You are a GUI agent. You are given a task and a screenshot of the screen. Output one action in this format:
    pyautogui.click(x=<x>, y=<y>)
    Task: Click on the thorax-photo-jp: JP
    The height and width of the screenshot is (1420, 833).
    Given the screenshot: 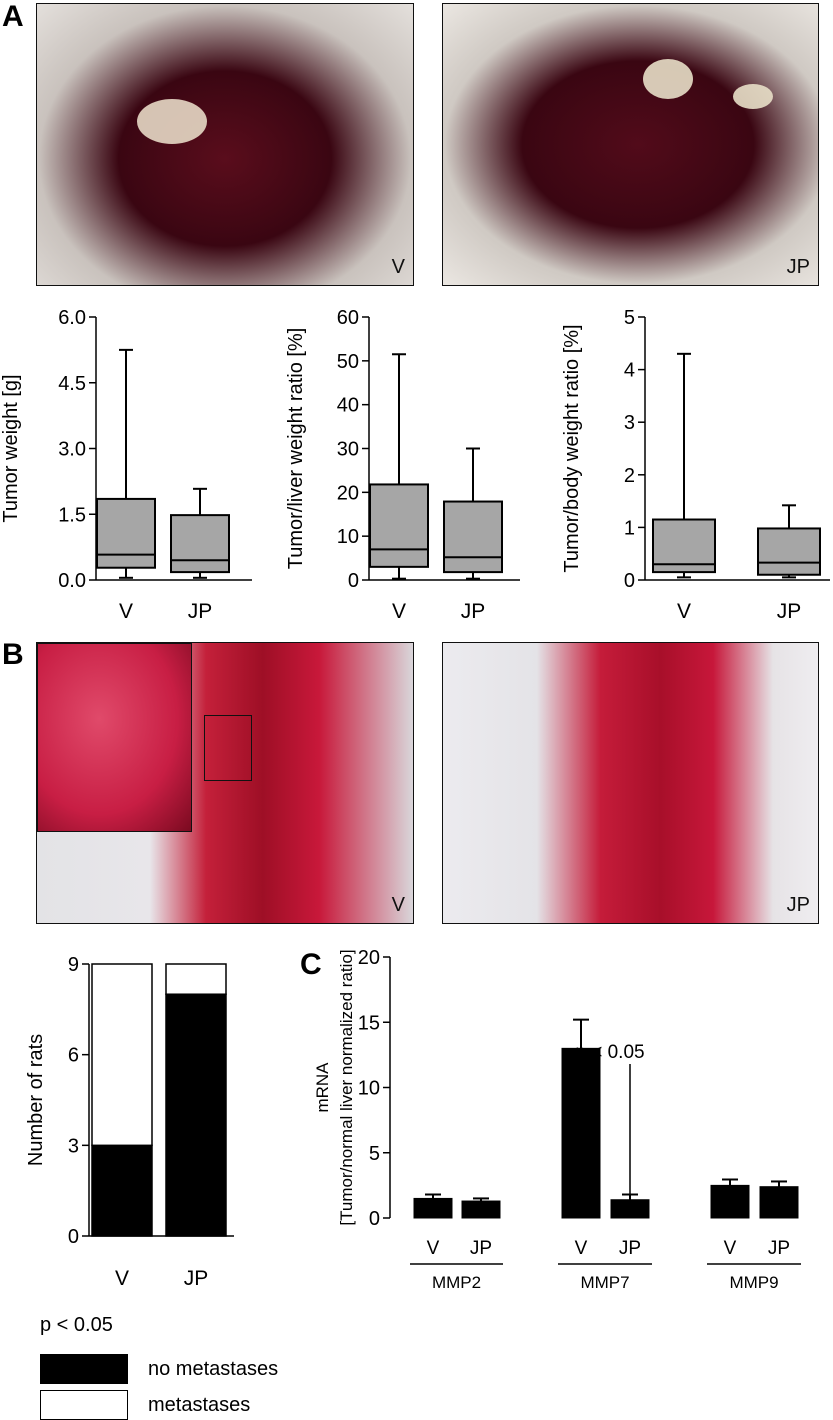 What is the action you would take?
    pyautogui.click(x=630, y=783)
    